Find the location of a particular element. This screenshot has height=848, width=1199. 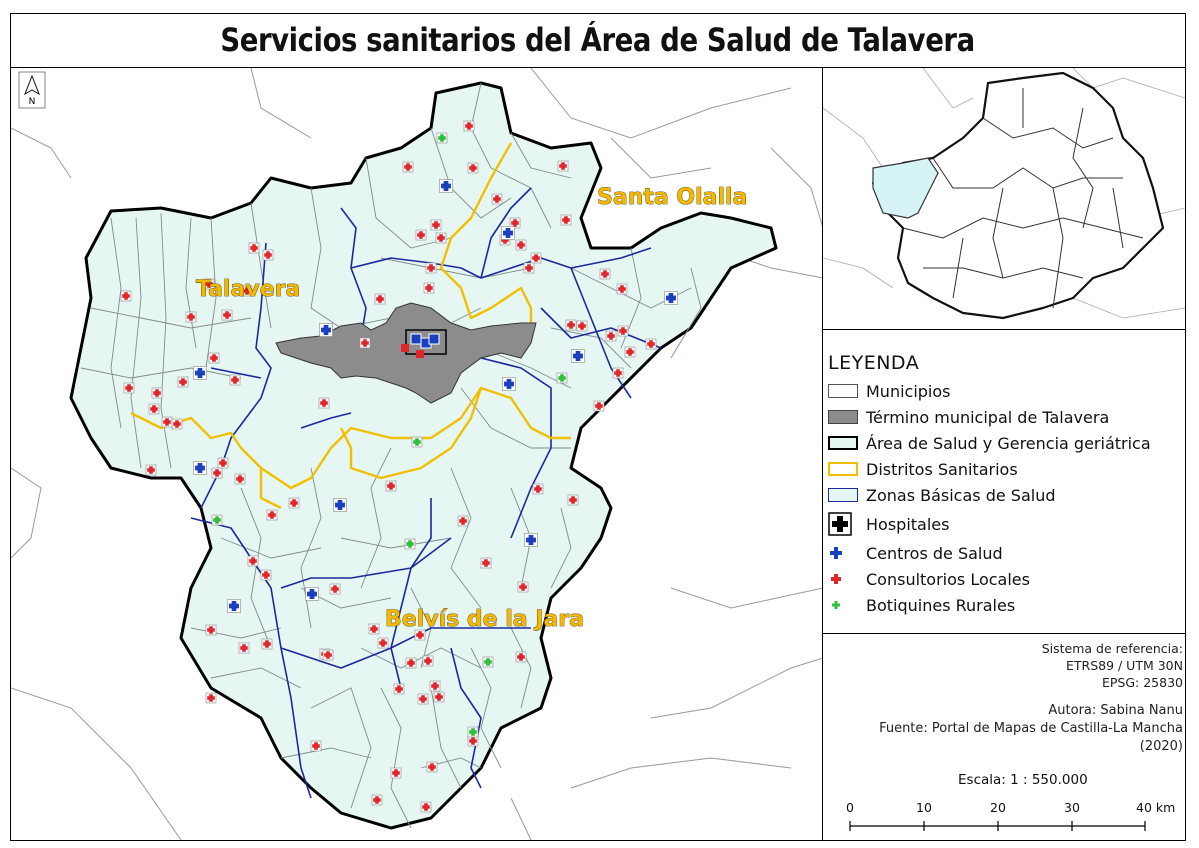

centro-salud-icon is located at coordinates (836, 553).